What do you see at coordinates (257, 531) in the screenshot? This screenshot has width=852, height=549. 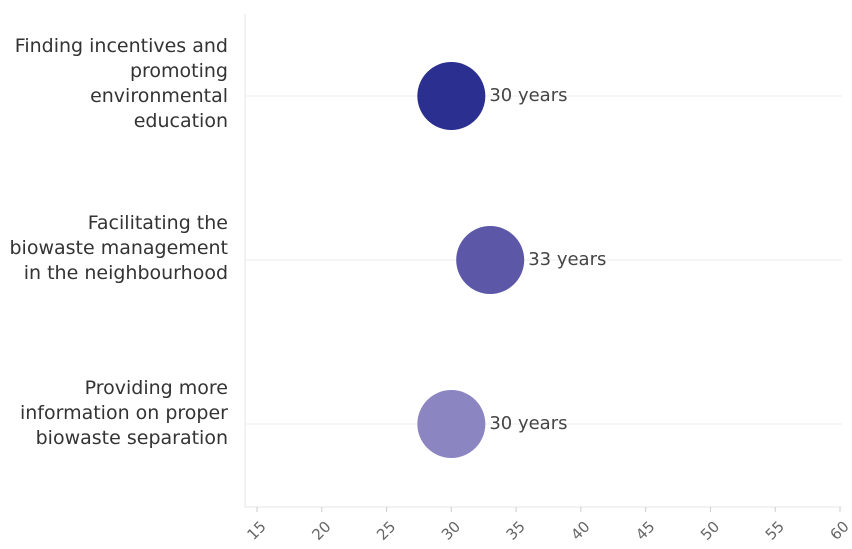 I see `x-tick-label-15: 15` at bounding box center [257, 531].